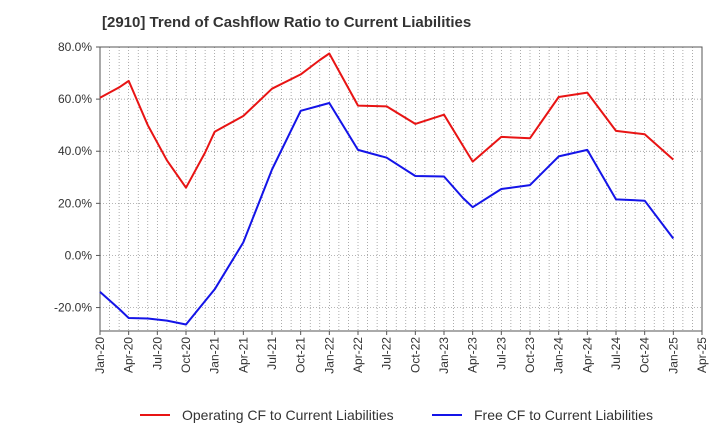  What do you see at coordinates (415, 355) in the screenshot?
I see `x-tick-label: Oct-22` at bounding box center [415, 355].